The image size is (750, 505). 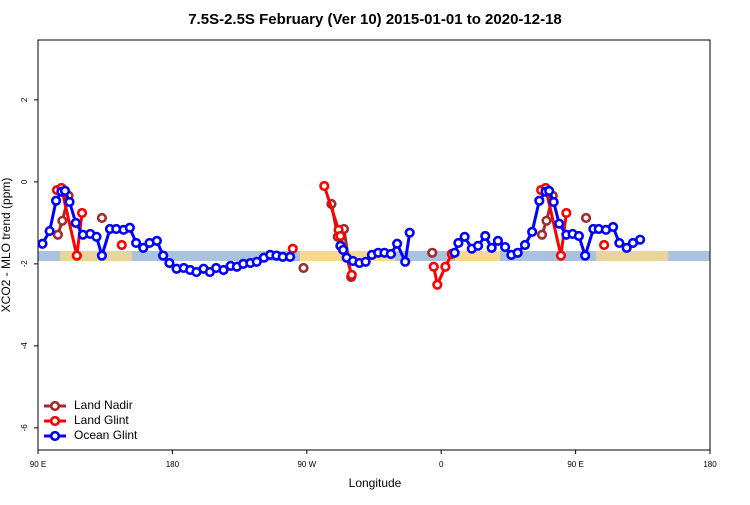 What do you see at coordinates (101, 420) in the screenshot?
I see `legend-label: Land Glint` at bounding box center [101, 420].